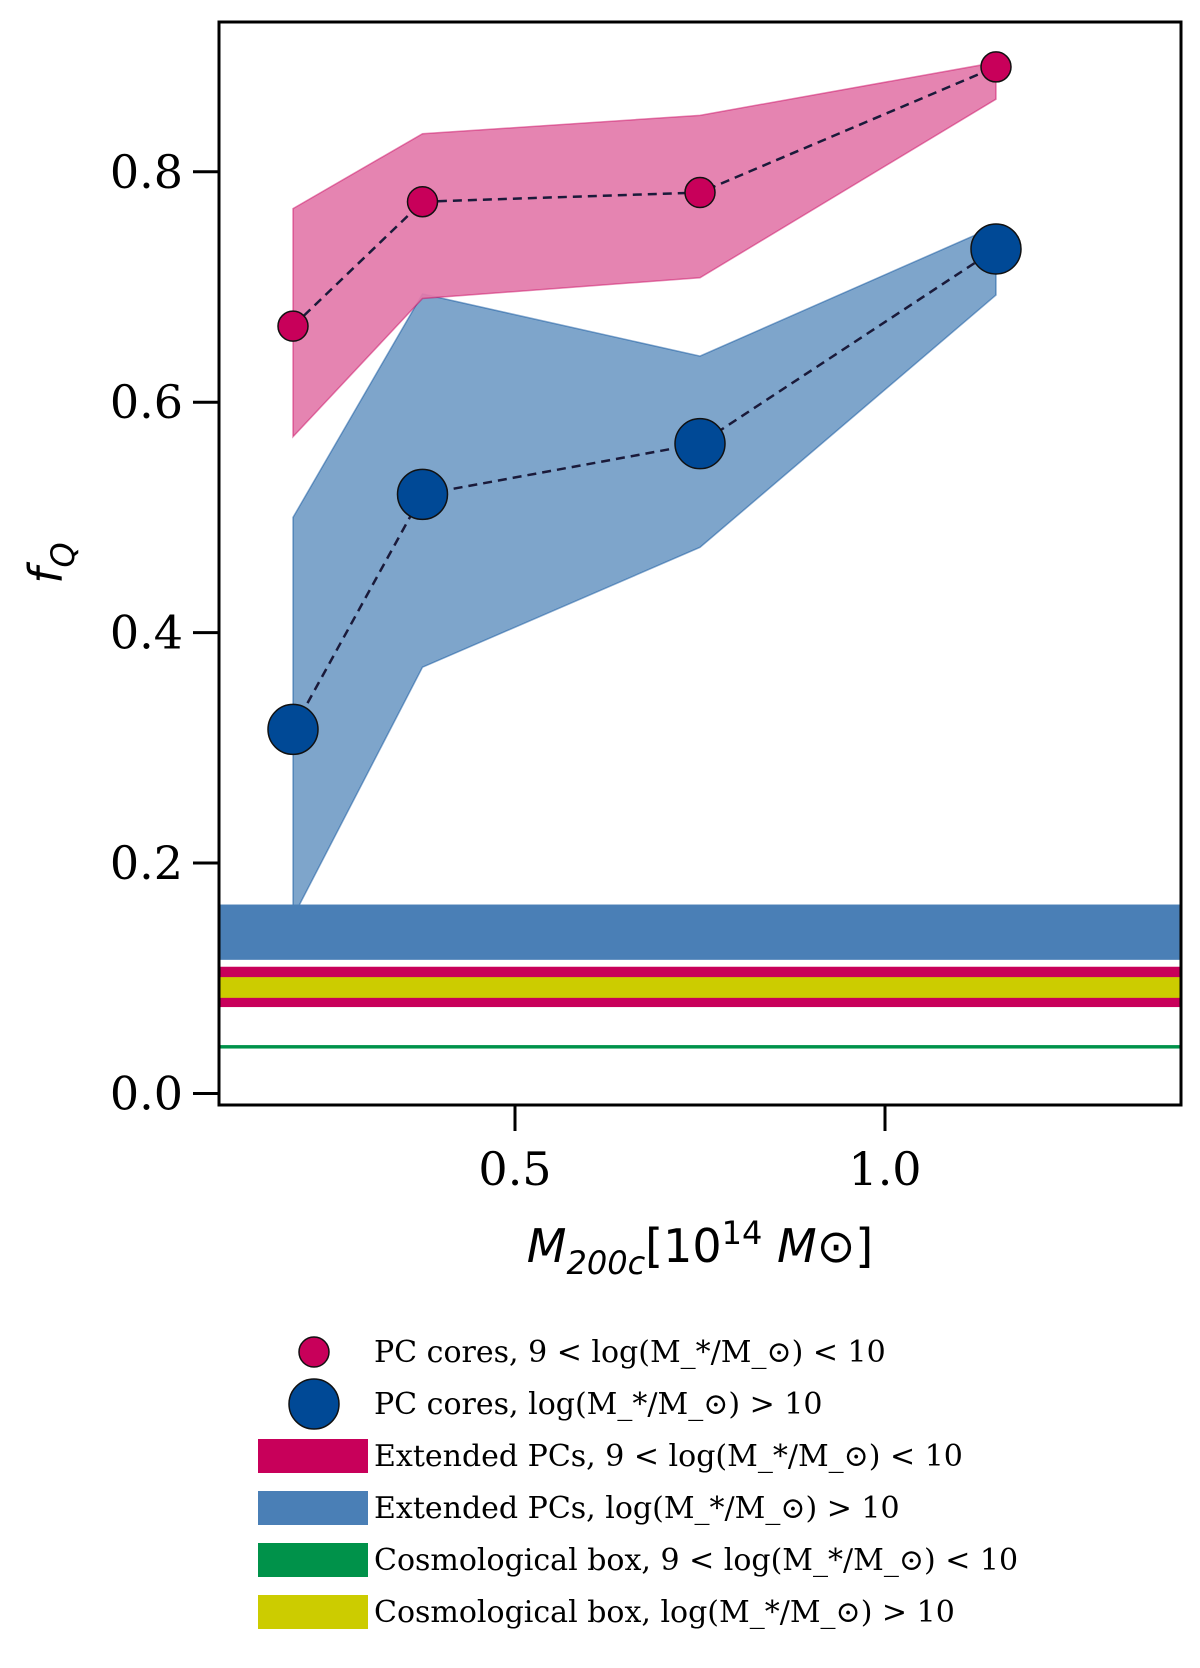  What do you see at coordinates (146, 402) in the screenshot?
I see `y-tick-label: 0.6` at bounding box center [146, 402].